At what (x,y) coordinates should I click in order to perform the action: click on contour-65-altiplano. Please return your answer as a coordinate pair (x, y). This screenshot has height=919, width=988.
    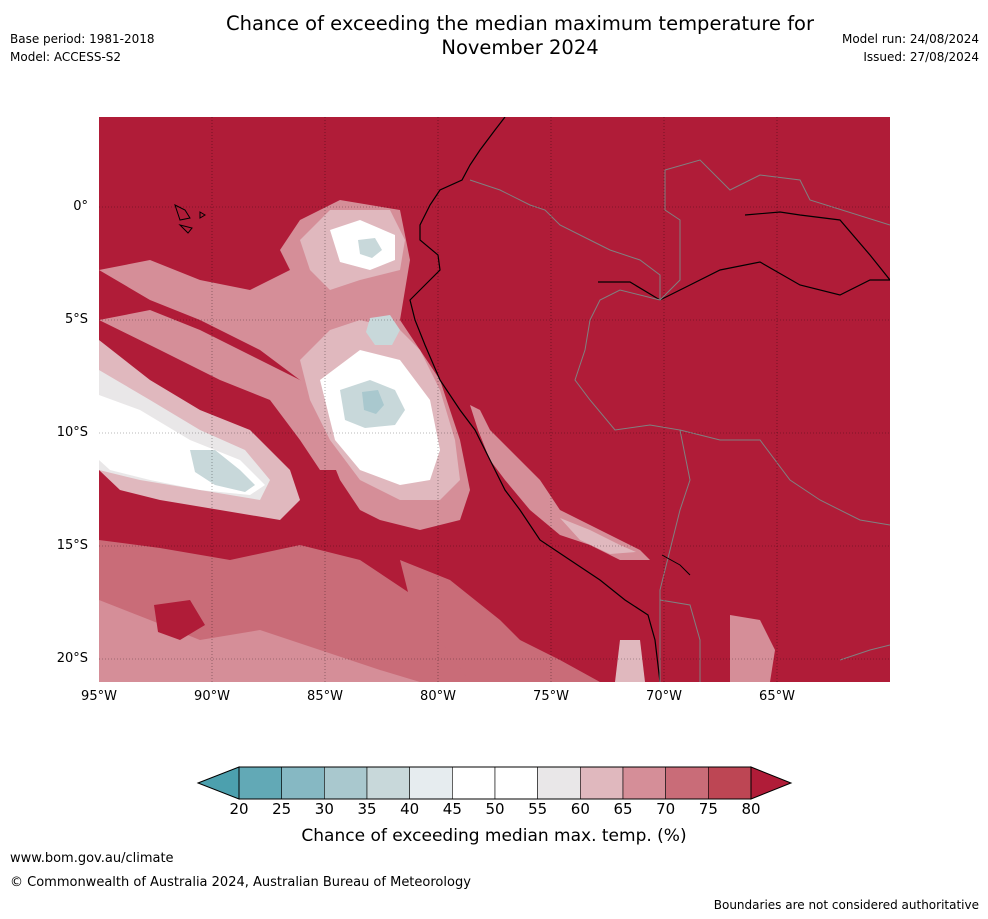
    Looking at the image, I should click on (752, 648).